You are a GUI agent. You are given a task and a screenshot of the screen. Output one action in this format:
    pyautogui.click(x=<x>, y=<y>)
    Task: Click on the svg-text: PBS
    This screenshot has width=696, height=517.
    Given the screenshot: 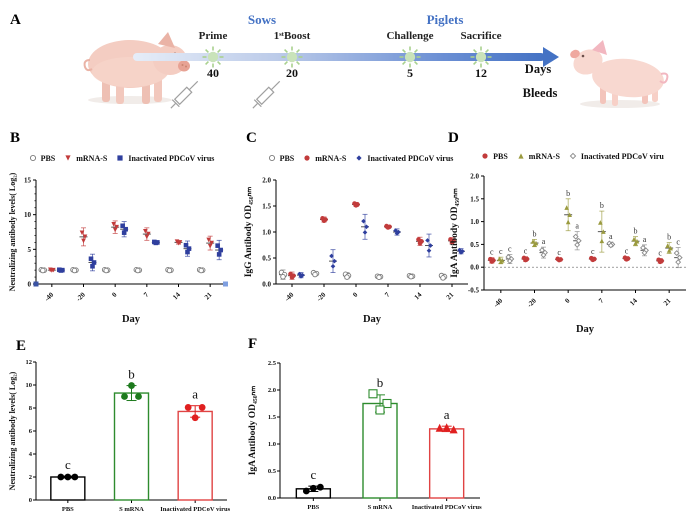 What is the action you would take?
    pyautogui.click(x=313, y=507)
    